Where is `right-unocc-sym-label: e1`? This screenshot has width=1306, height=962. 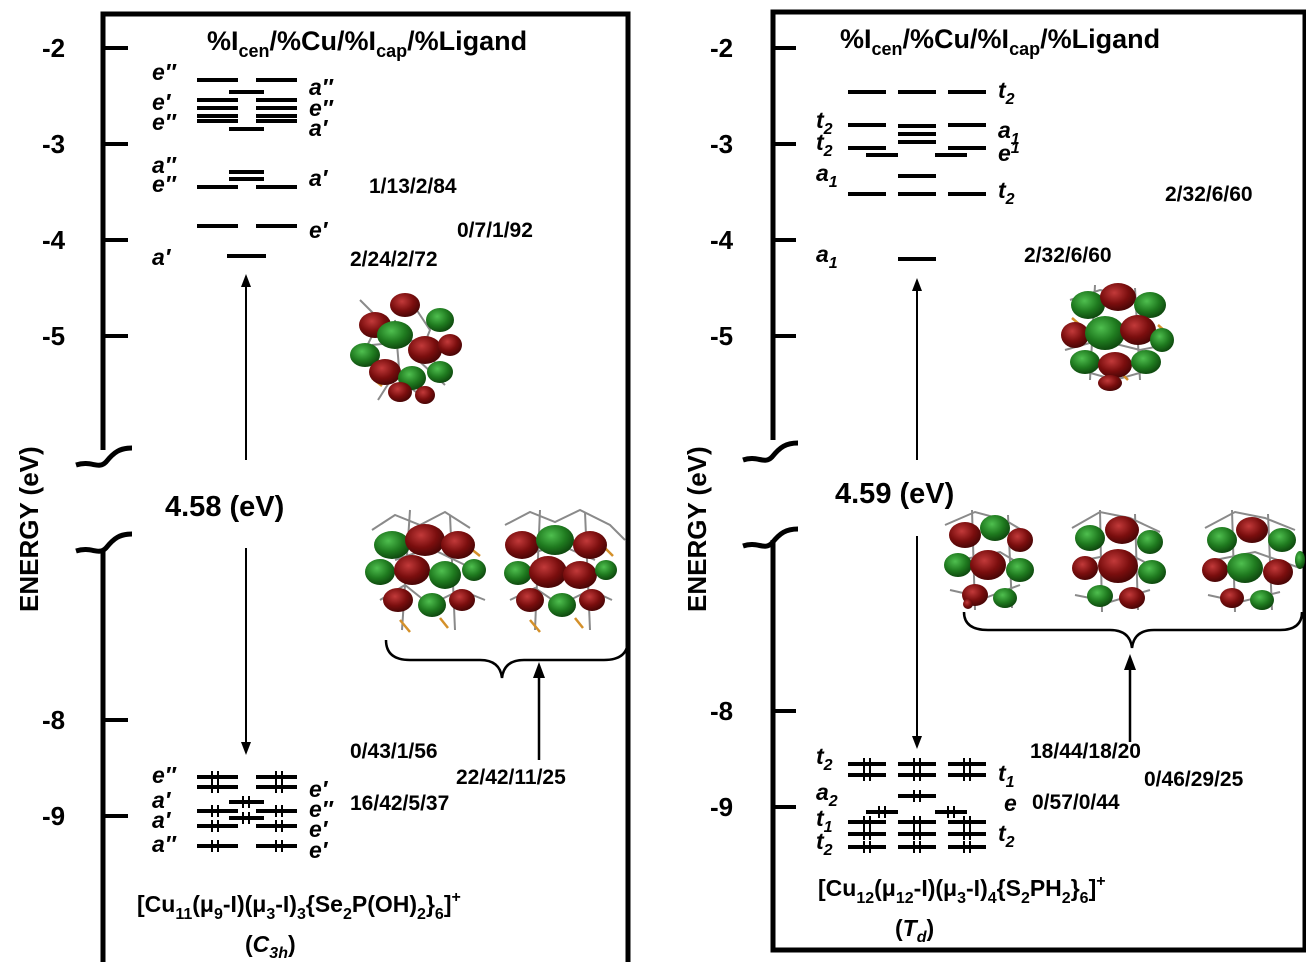
right-unocc-sym-label: e1 is located at coordinates (1009, 153).